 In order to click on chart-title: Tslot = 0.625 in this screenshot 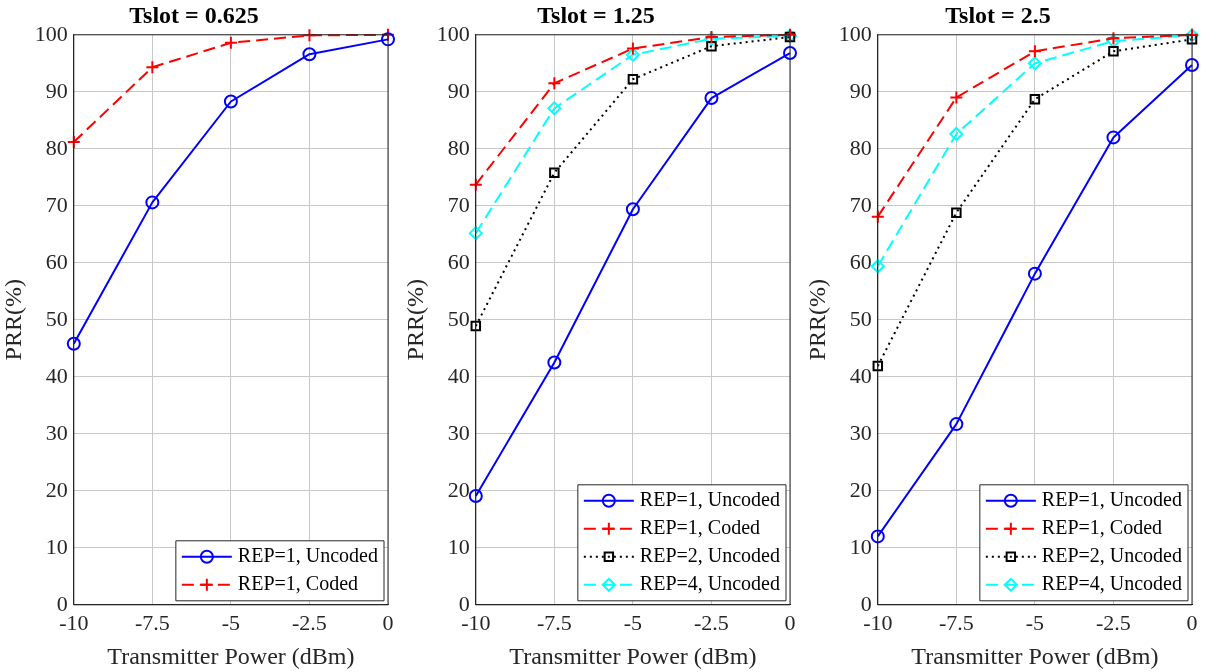, I will do `click(194, 14)`.